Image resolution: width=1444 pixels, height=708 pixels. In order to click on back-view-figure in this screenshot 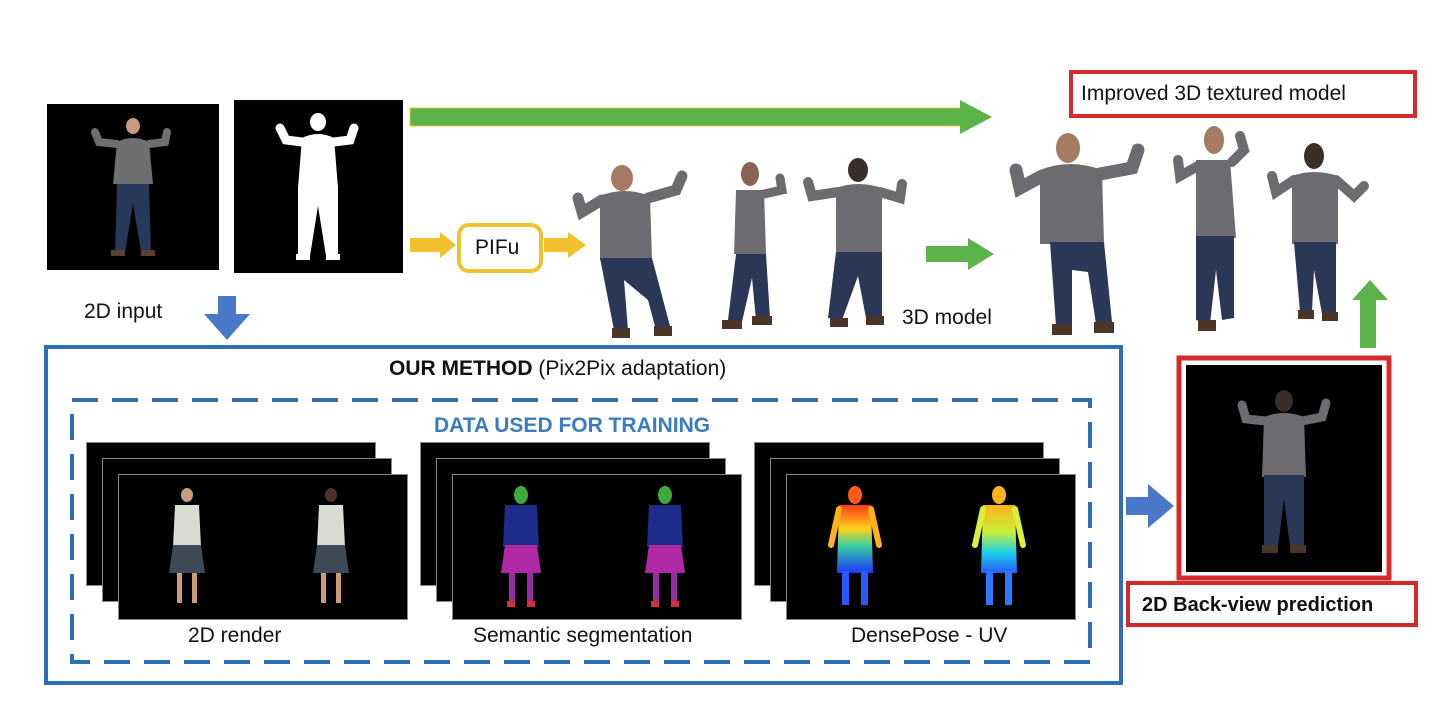, I will do `click(1284, 471)`.